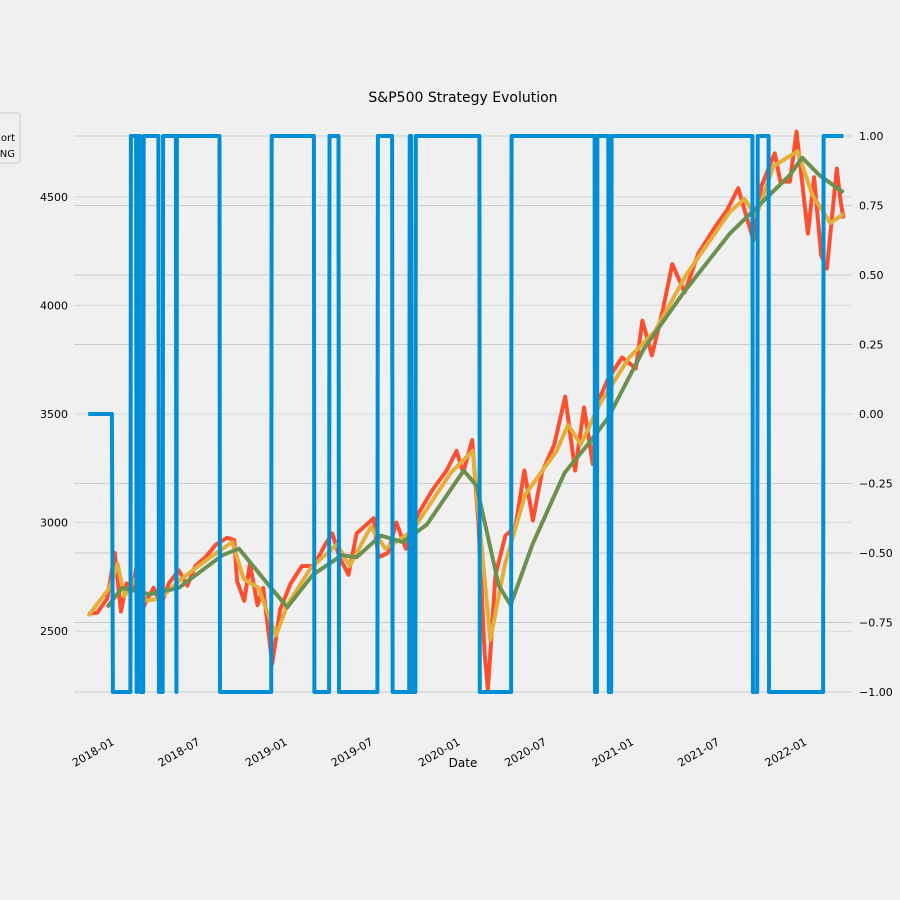 Image resolution: width=900 pixels, height=900 pixels. Describe the element at coordinates (871, 414) in the screenshot. I see `y-right-tick-label: 0.00` at that location.